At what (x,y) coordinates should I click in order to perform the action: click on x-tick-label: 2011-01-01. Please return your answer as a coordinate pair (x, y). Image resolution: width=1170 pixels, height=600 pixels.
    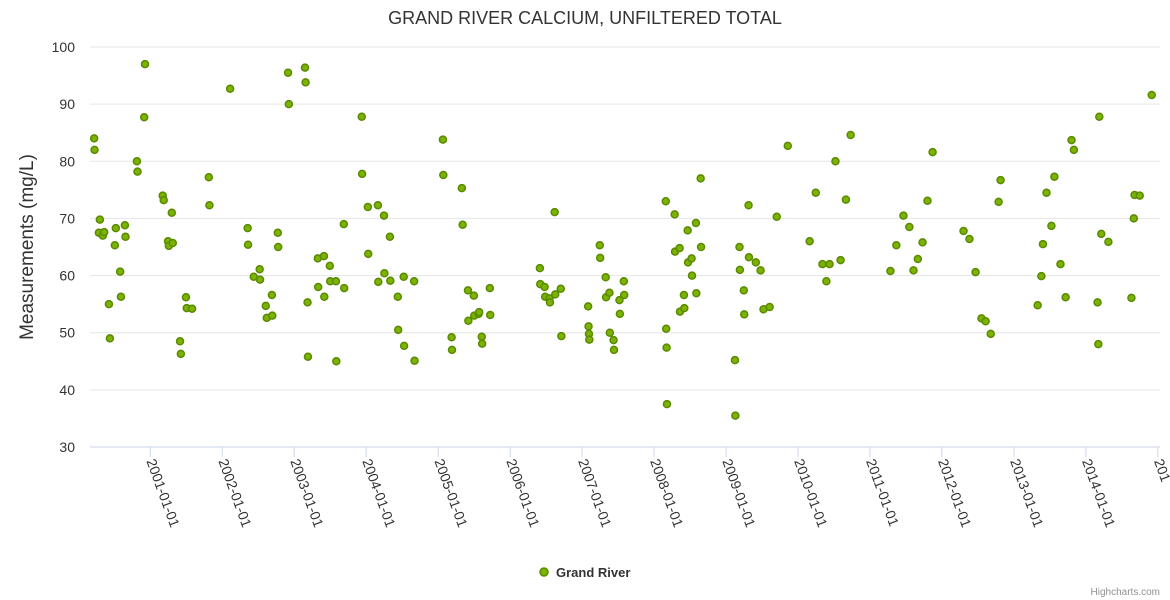
    Looking at the image, I should click on (882, 493).